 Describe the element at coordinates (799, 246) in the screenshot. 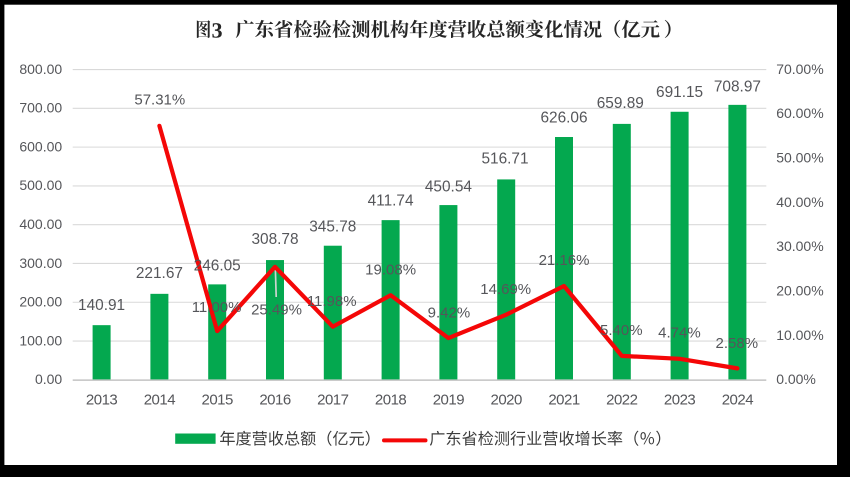

I see `svg-text: 30.00%` at that location.